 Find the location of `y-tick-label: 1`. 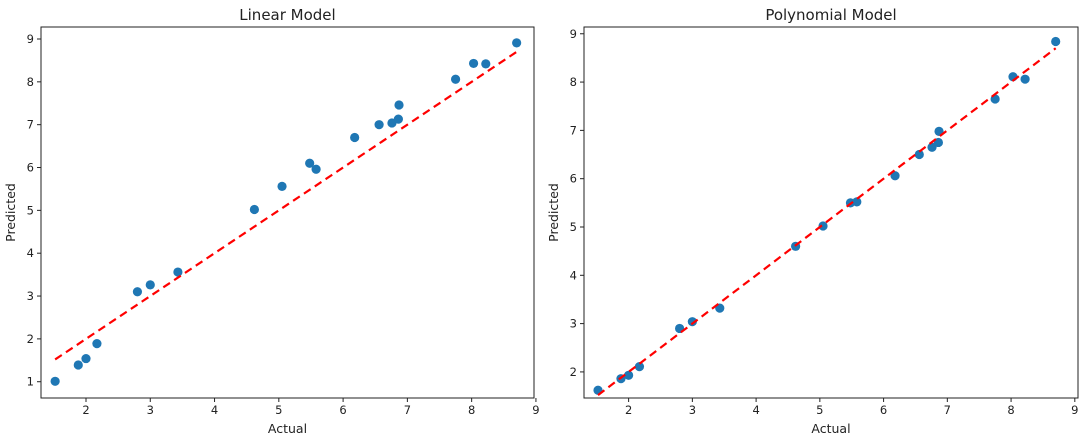

y-tick-label: 1 is located at coordinates (30, 382).